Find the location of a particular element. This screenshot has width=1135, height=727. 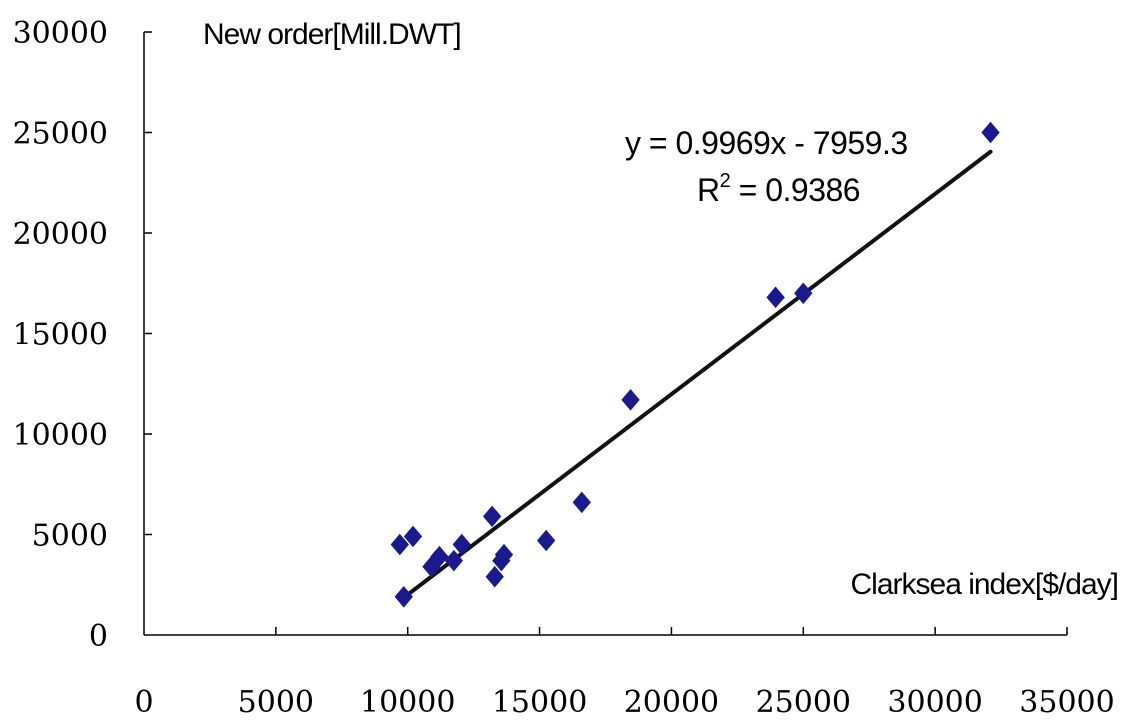

r-squared-base: R is located at coordinates (708, 190).